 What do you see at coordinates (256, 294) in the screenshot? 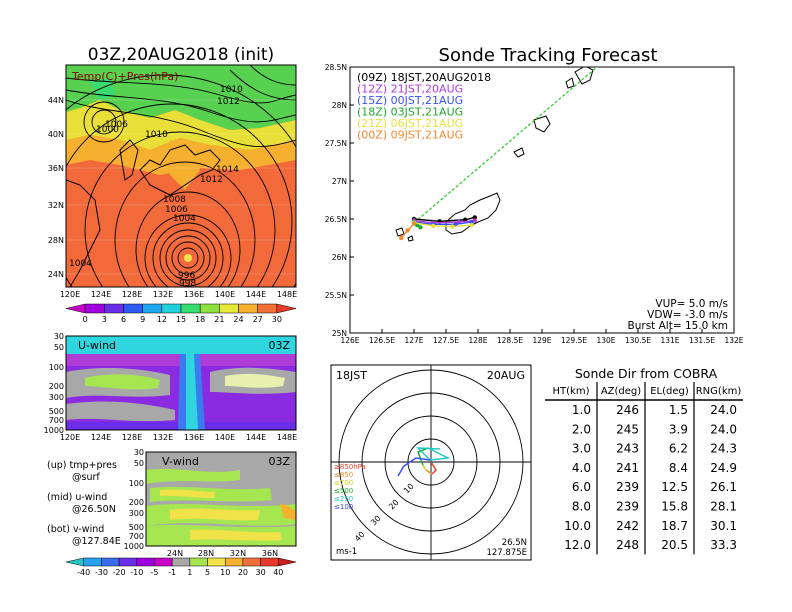
I see `lon-label: 144E` at bounding box center [256, 294].